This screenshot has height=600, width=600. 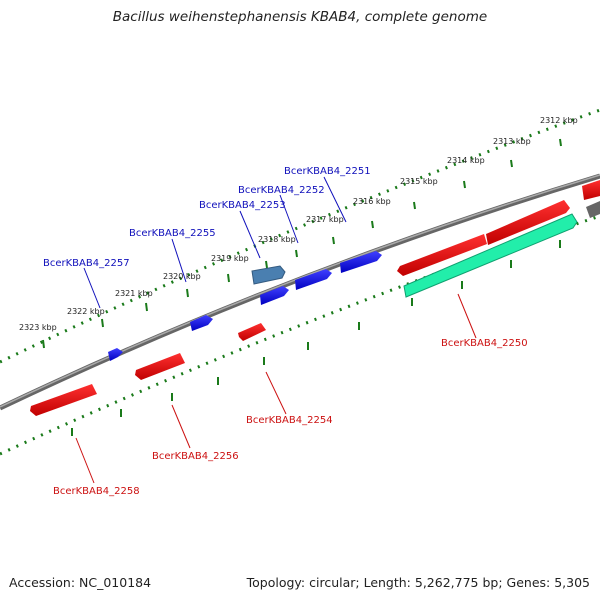 What do you see at coordinates (559, 120) in the screenshot?
I see `tick-label: 2312 kbp` at bounding box center [559, 120].